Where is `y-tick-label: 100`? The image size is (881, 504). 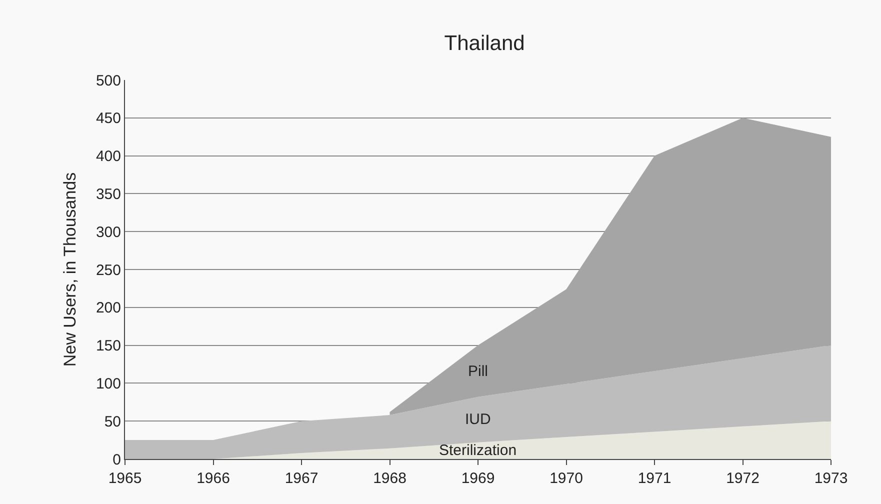
y-tick-label: 100 is located at coordinates (108, 383).